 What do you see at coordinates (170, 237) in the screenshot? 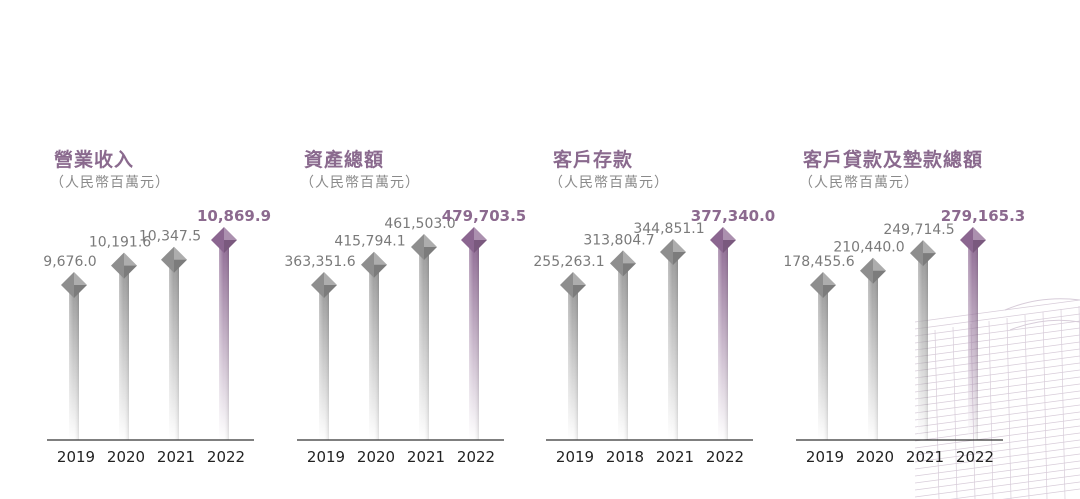
I see `data-label: 10,347.5` at bounding box center [170, 237].